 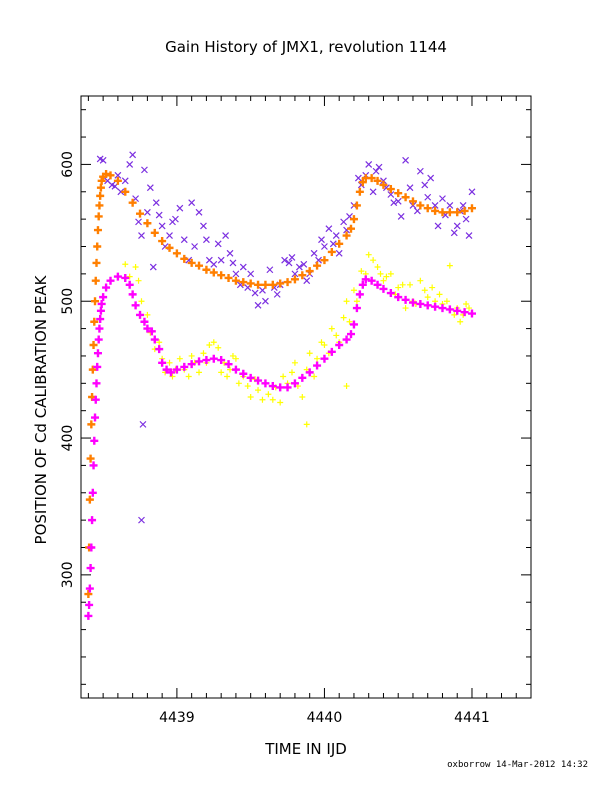 What do you see at coordinates (306, 749) in the screenshot?
I see `x-axis-label: TIME IN IJD` at bounding box center [306, 749].